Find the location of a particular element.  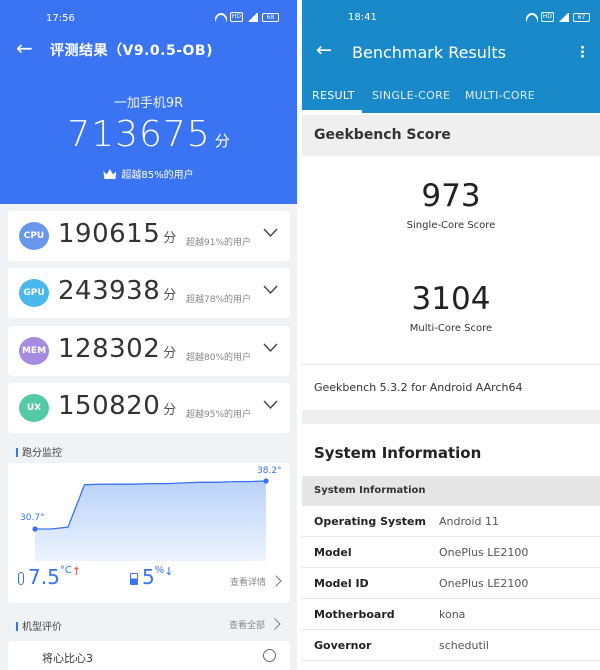

table-row: Model ID OnePlus LE2100 is located at coordinates (451, 583).